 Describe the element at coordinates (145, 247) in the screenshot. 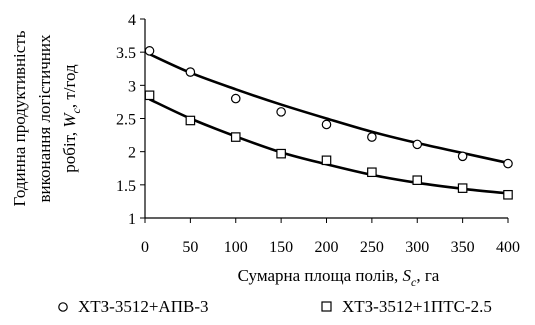

I see `x-tick-label: 0` at that location.